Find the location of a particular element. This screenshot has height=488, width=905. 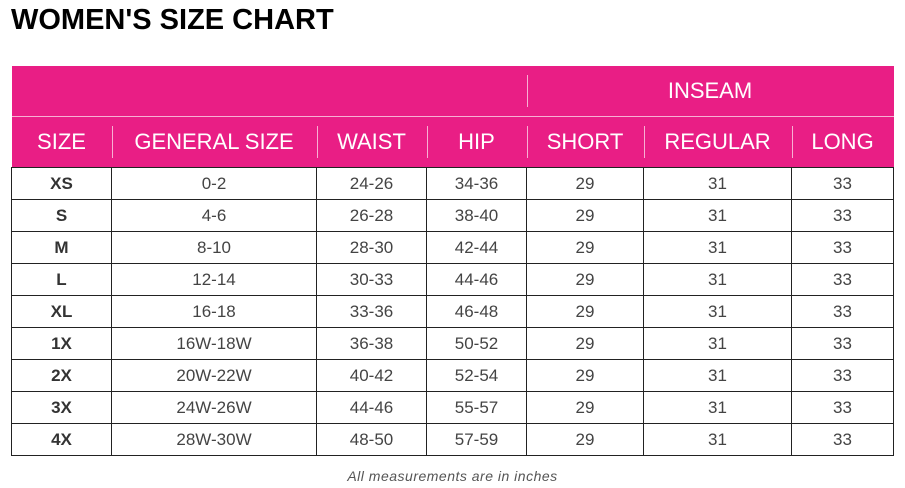

cell-hip: 38-40 is located at coordinates (476, 215).